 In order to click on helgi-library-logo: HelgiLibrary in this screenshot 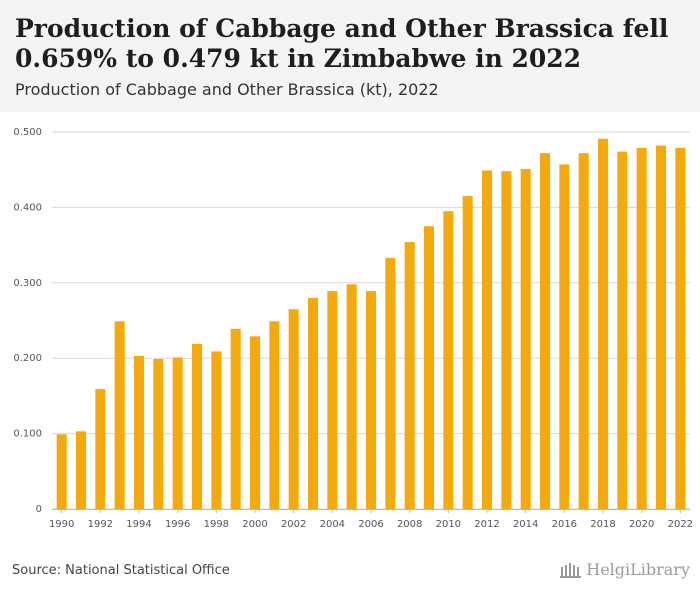, I will do `click(625, 569)`.